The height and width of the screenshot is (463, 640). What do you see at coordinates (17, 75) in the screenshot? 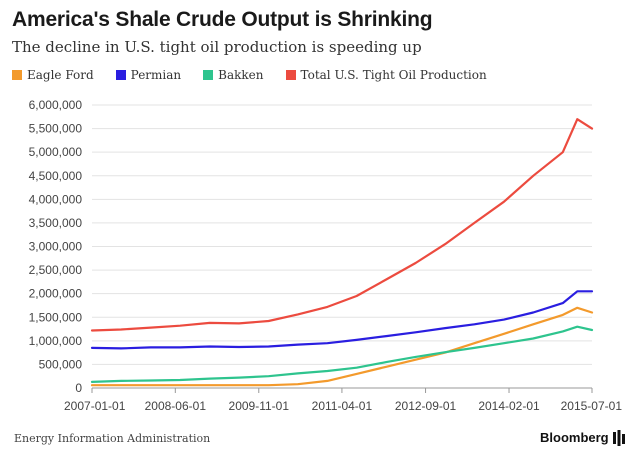
I see `legend-swatch-eagle-ford` at bounding box center [17, 75].